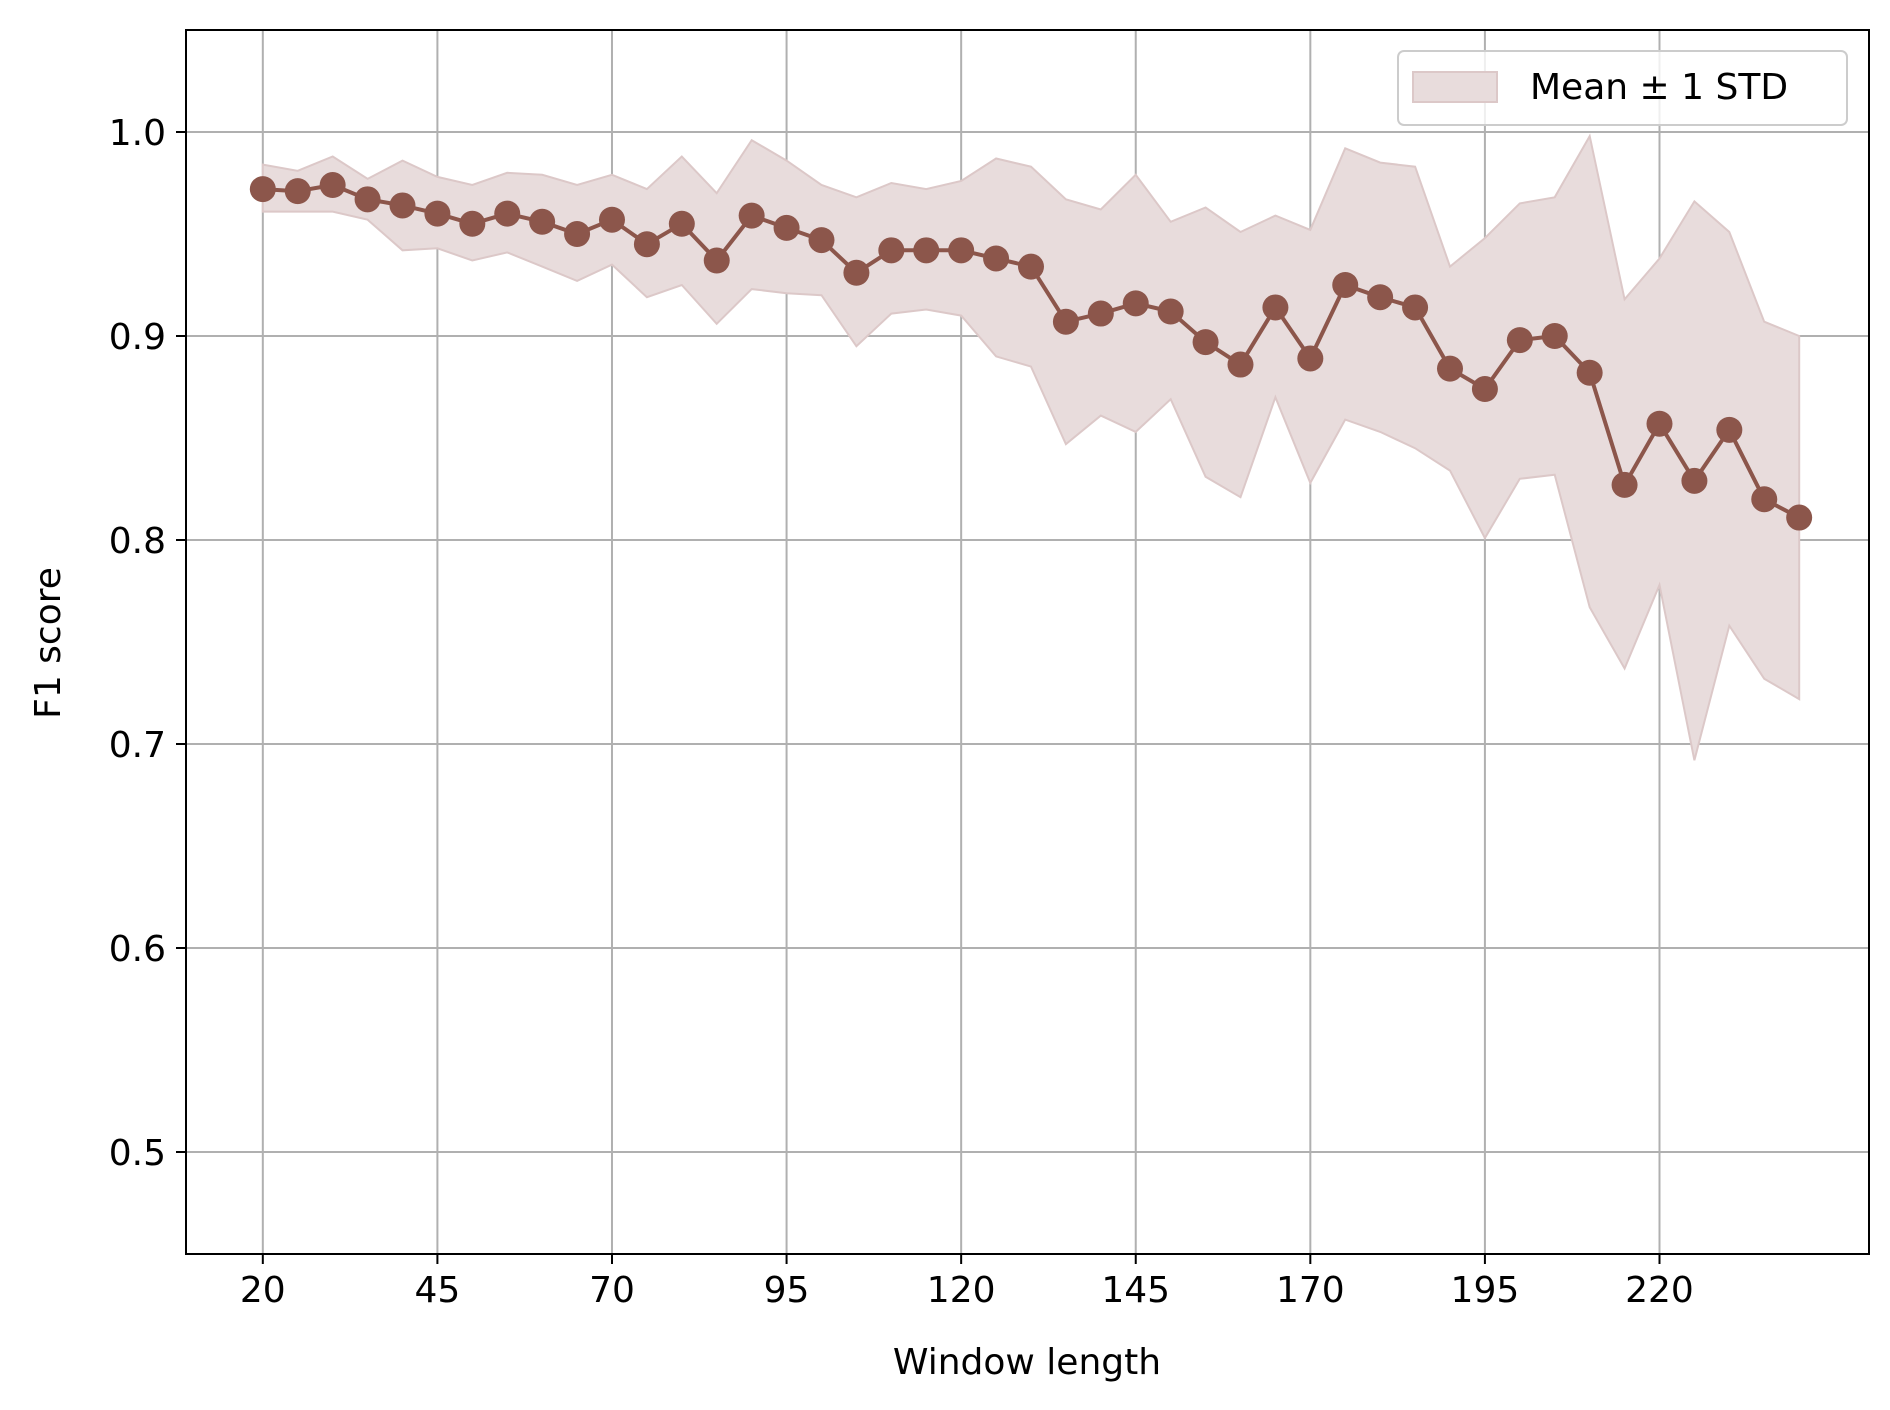  Describe the element at coordinates (263, 1290) in the screenshot. I see `x-tick-label: 20` at that location.